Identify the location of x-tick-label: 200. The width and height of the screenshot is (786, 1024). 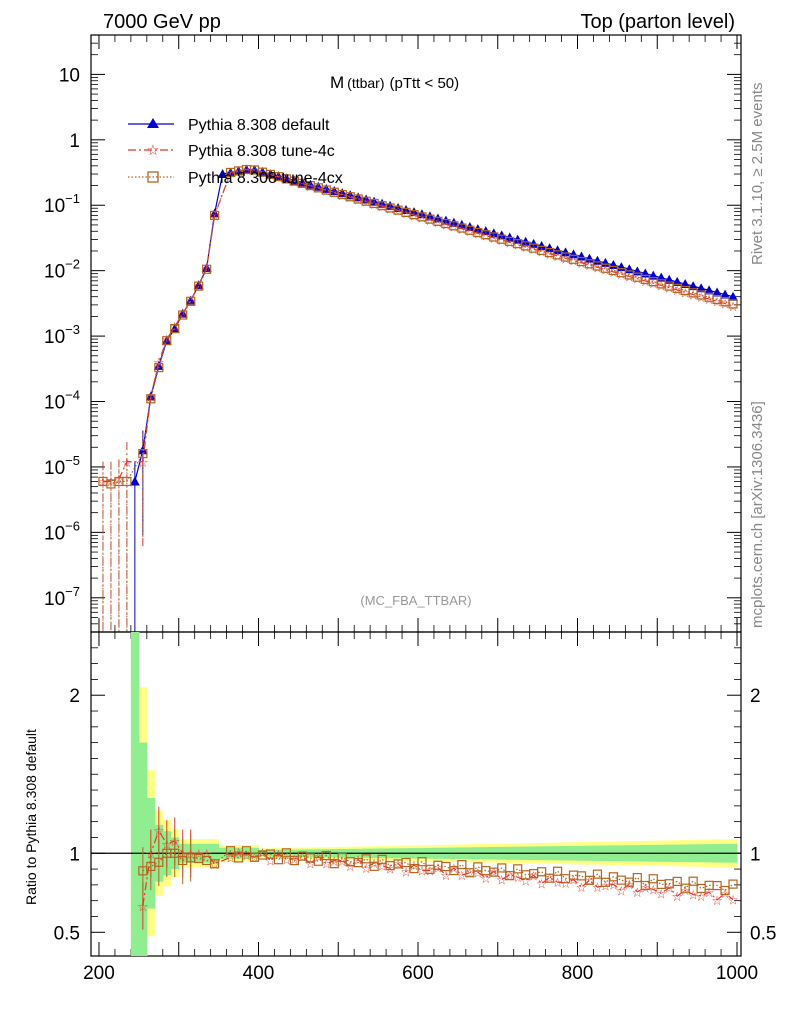
(99, 973).